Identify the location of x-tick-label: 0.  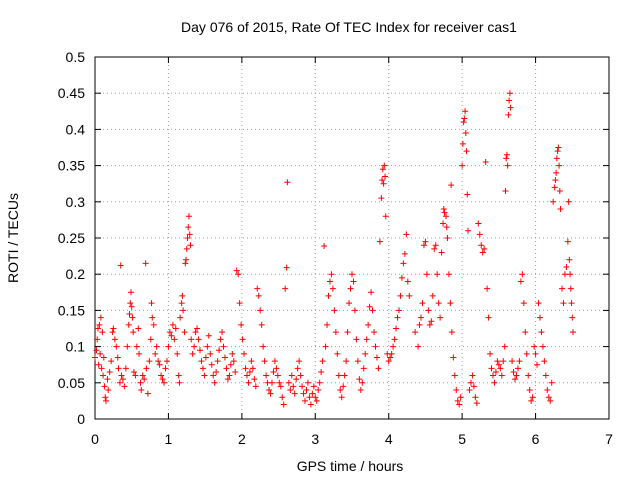
(95, 439).